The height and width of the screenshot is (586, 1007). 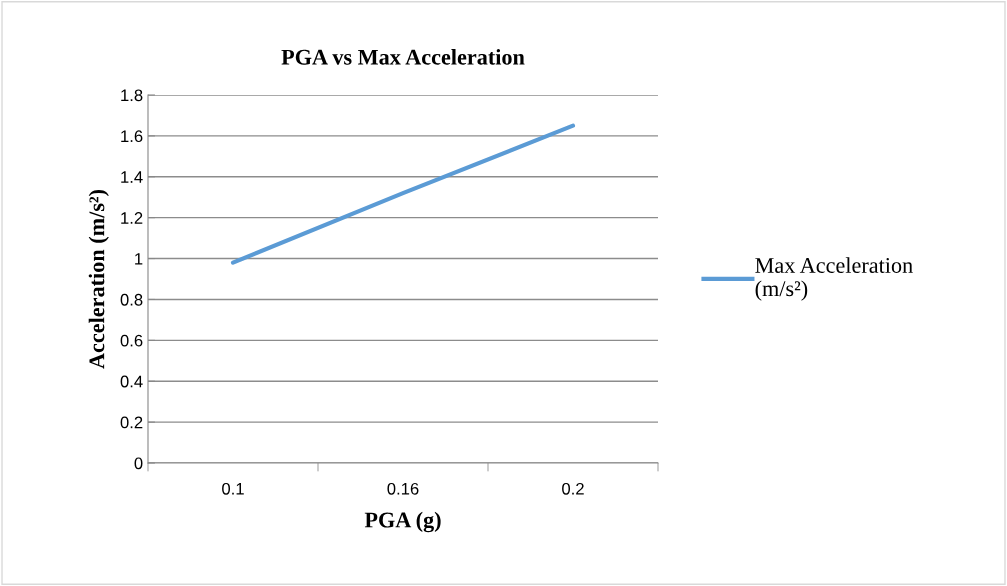 I want to click on y-axis-title: Acceleration (m/s²), so click(x=98, y=279).